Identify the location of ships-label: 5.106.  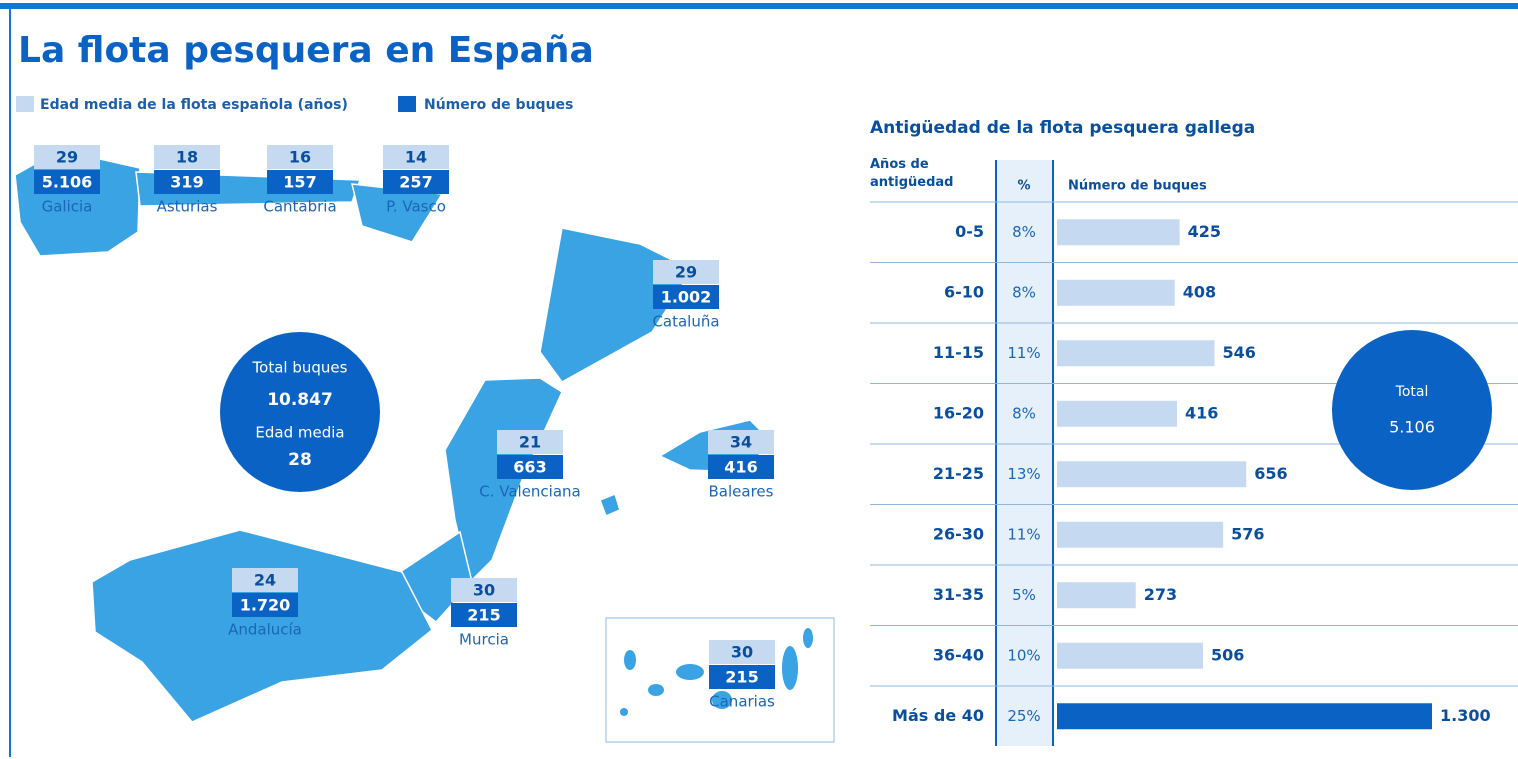
(67, 182).